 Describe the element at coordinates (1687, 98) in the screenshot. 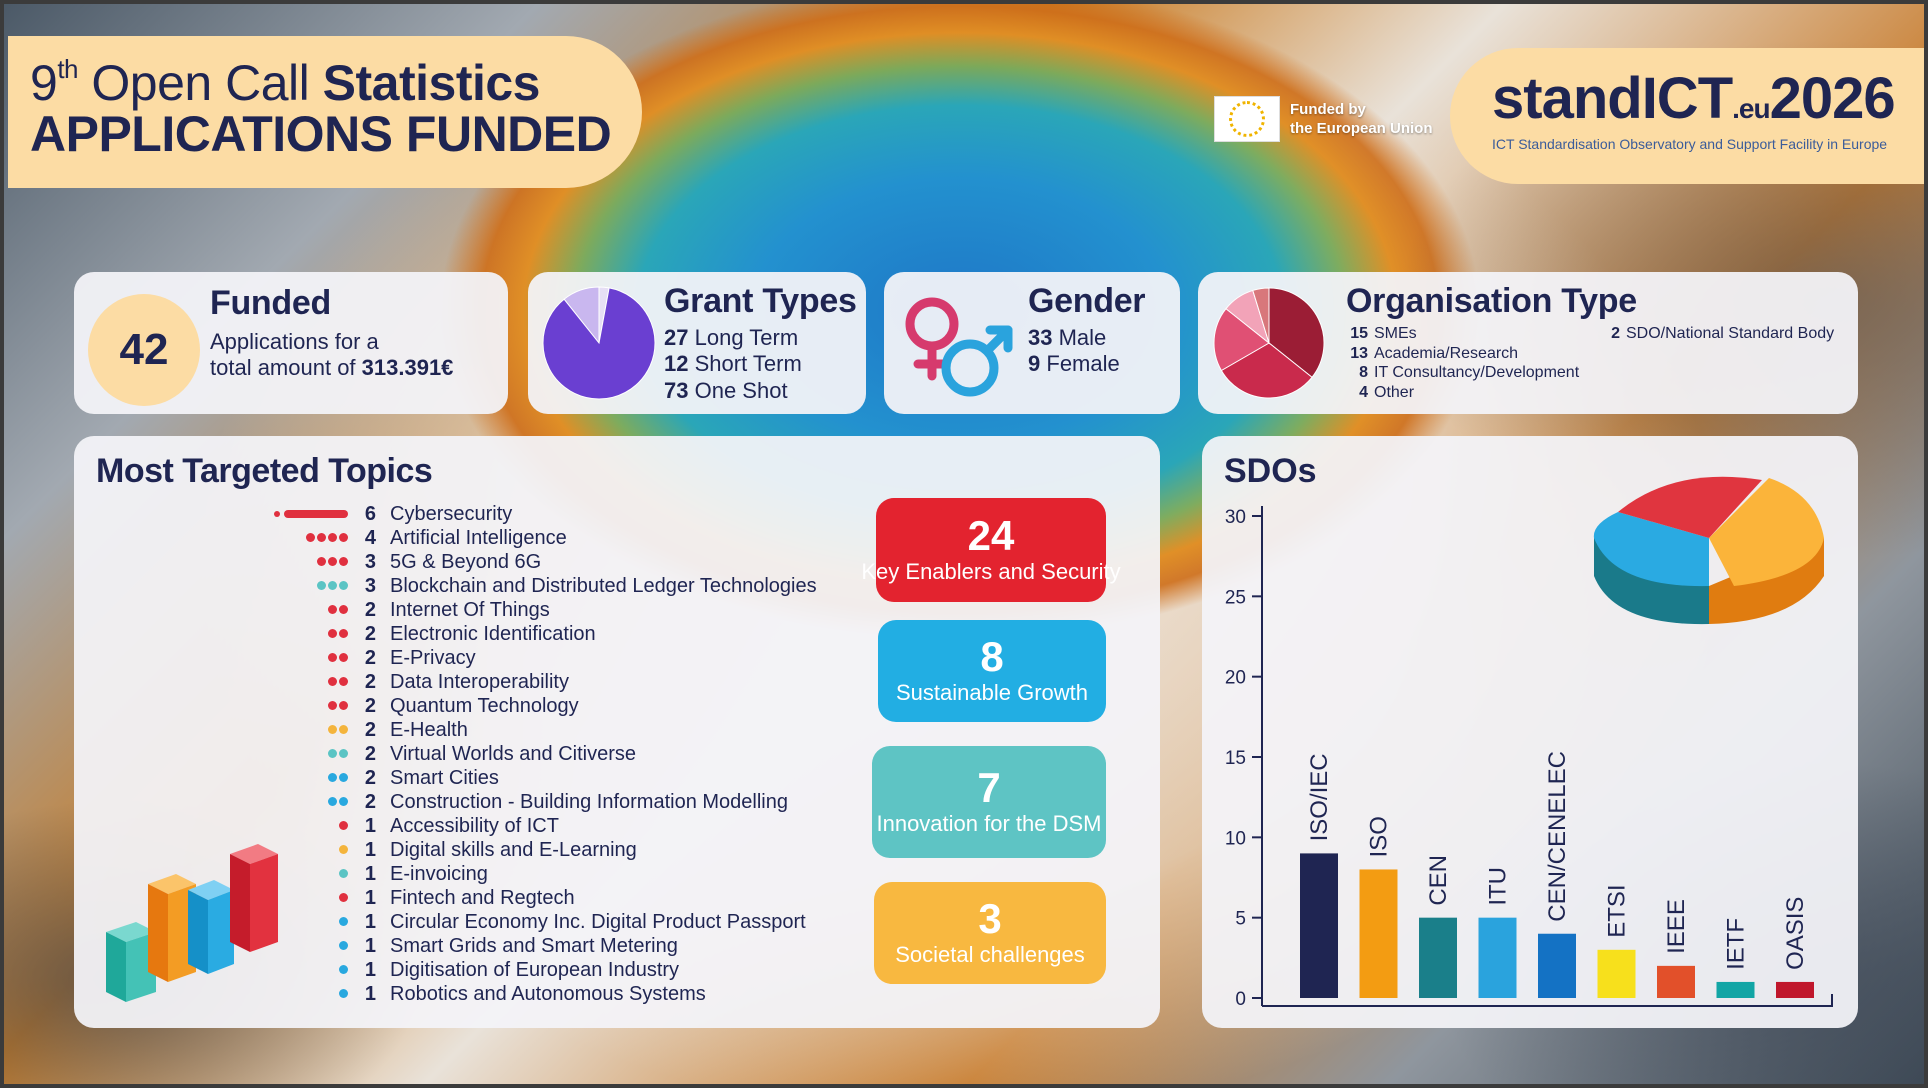

I see `logo-part-ict: ICT` at that location.